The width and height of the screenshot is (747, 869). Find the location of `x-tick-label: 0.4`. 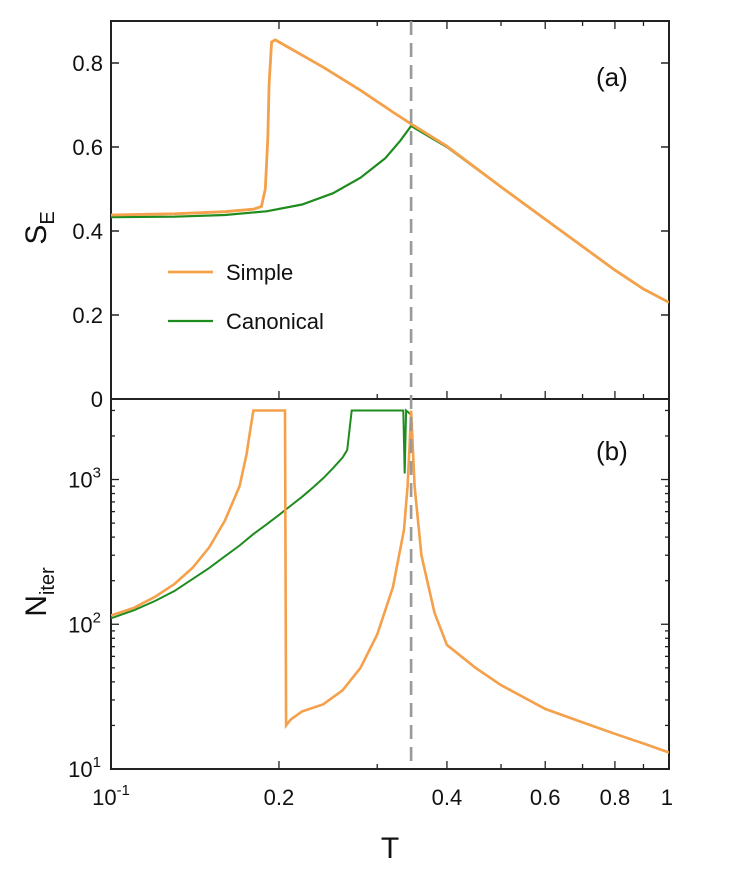

x-tick-label: 0.4 is located at coordinates (447, 797).